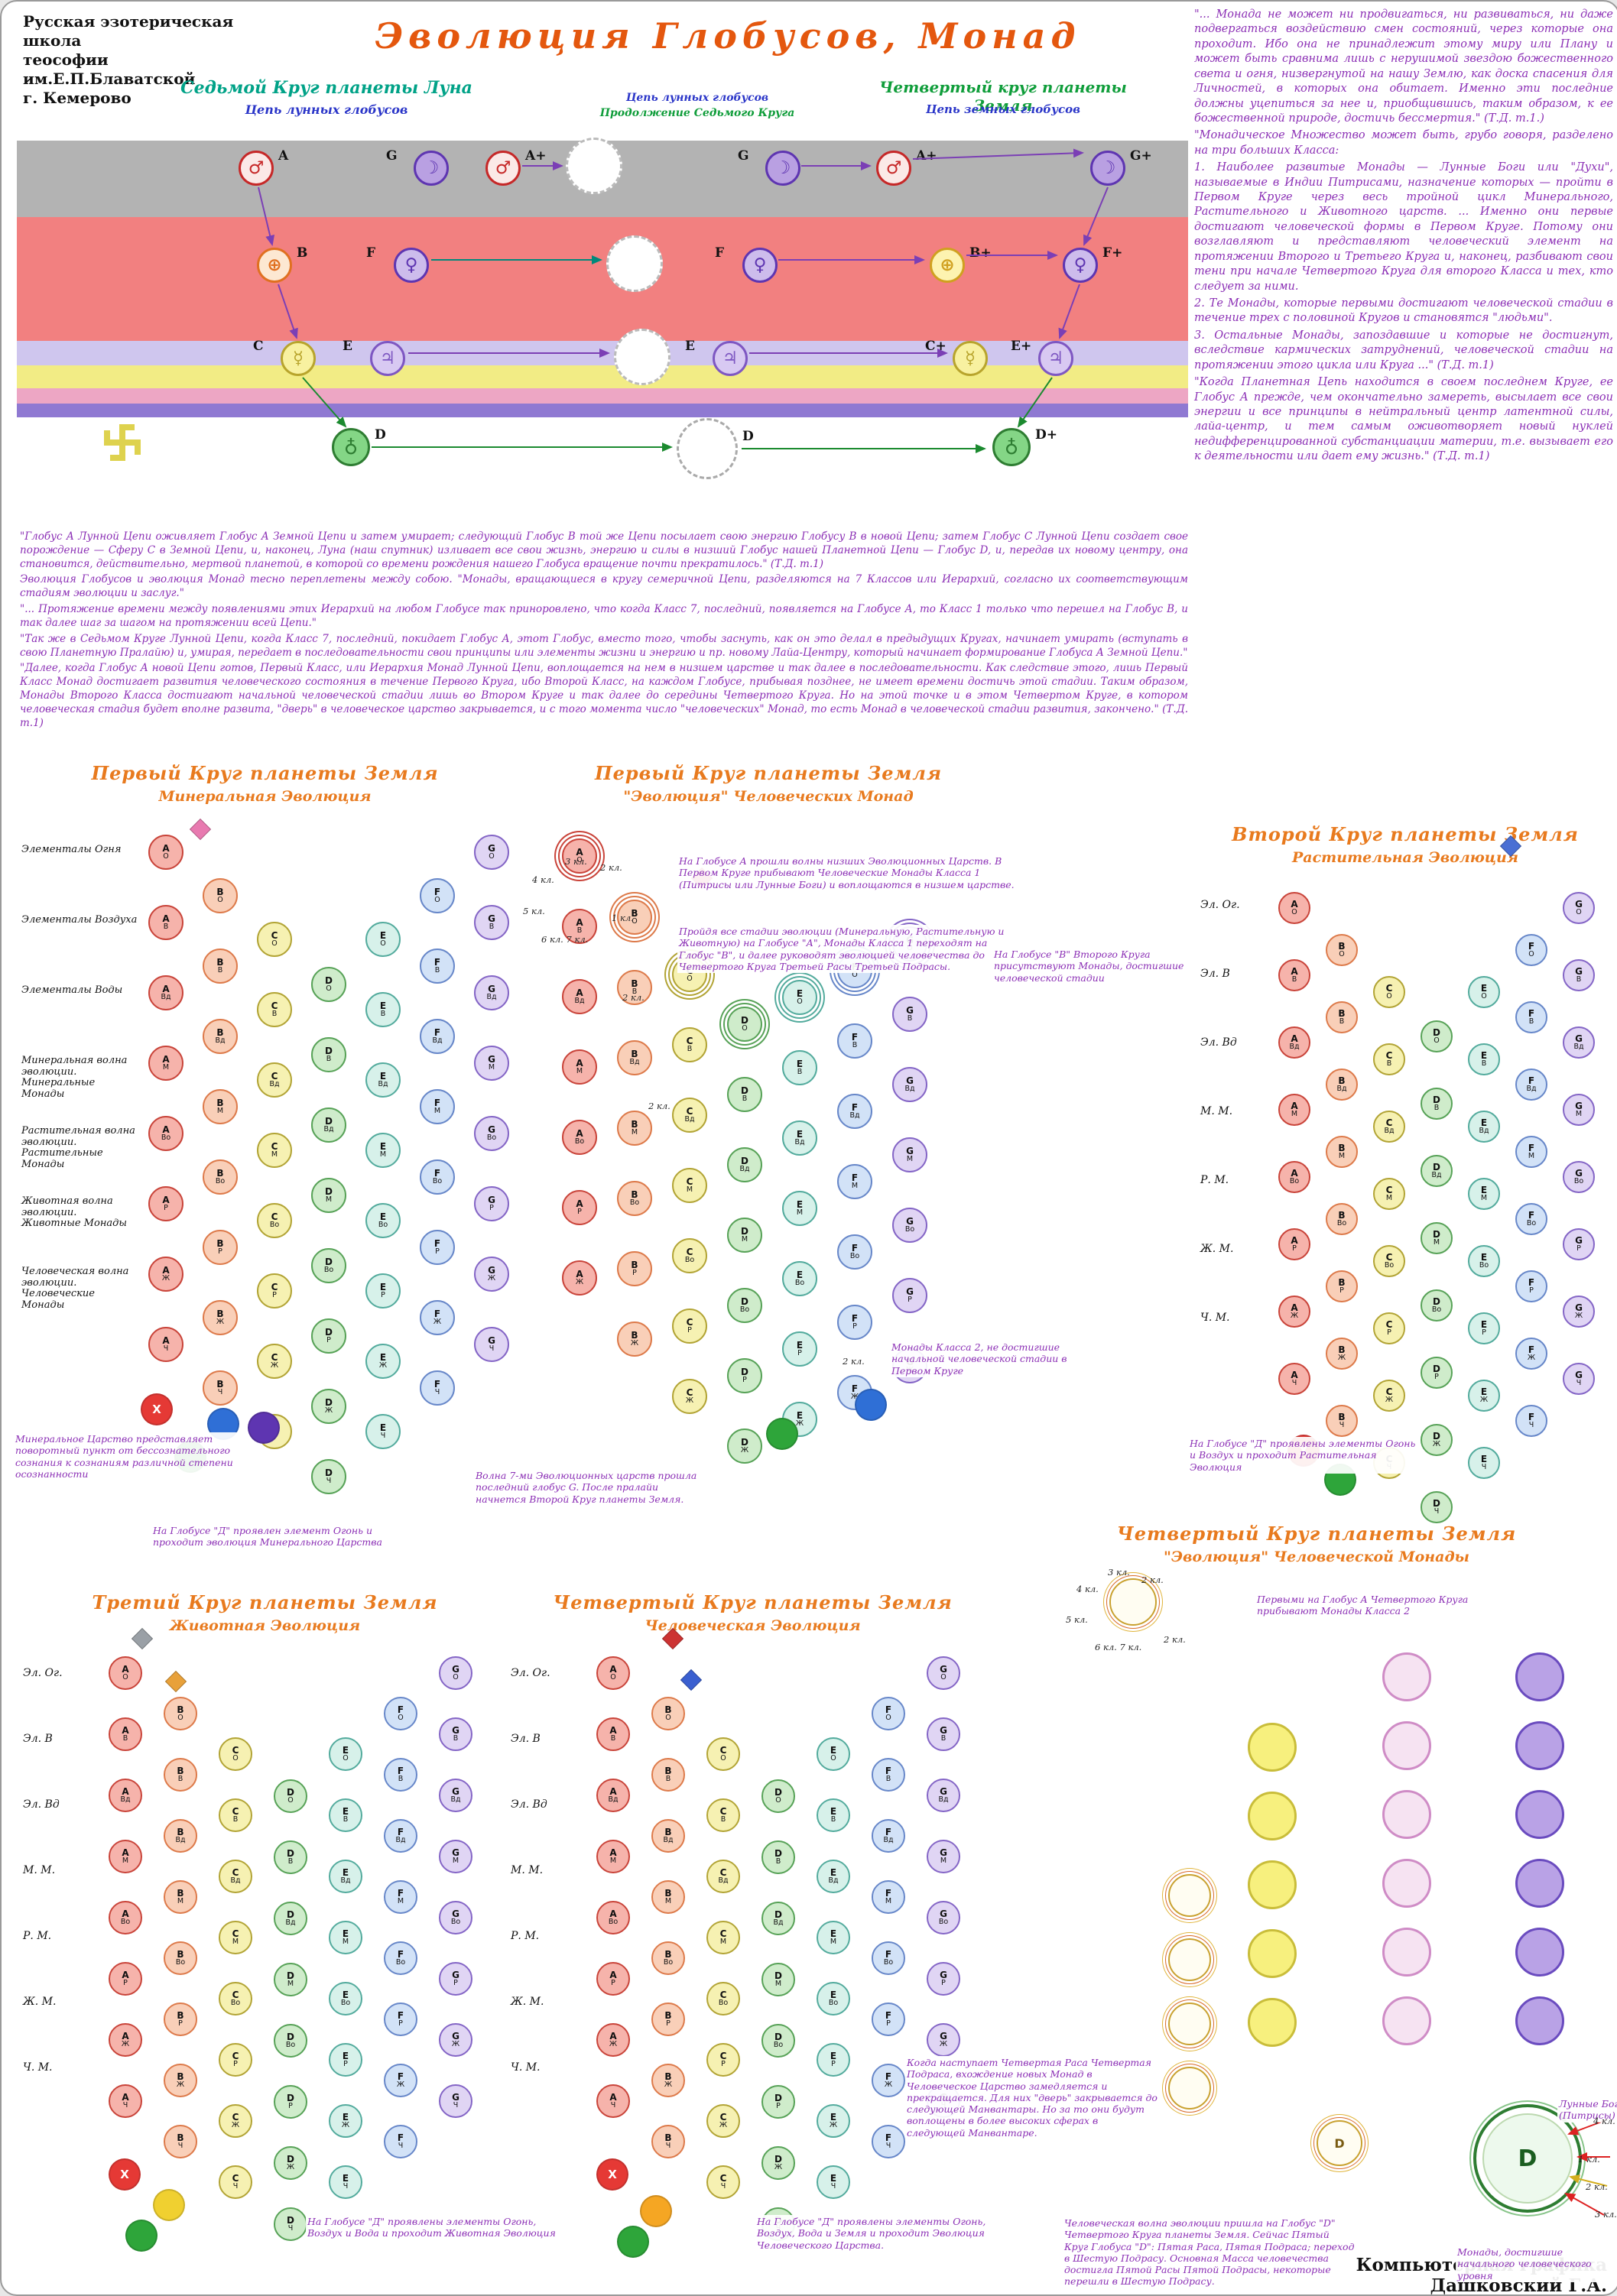 The height and width of the screenshot is (2296, 1617). What do you see at coordinates (326, 109) in the screenshot?
I see `lunar-chain-subtitle: Цепь лунных глобусов` at bounding box center [326, 109].